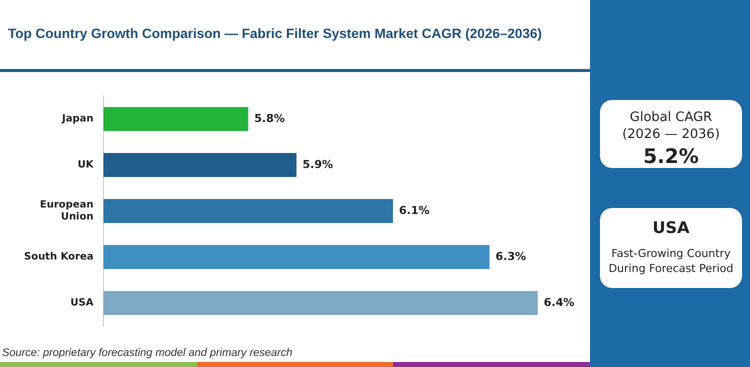  I want to click on y-tick-label: South Korea, so click(59, 257).